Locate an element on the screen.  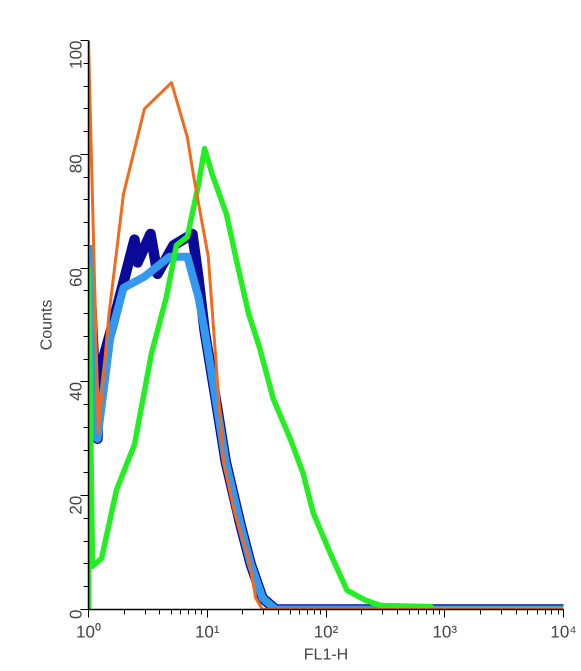
y-tick-label: 20 is located at coordinates (76, 505).